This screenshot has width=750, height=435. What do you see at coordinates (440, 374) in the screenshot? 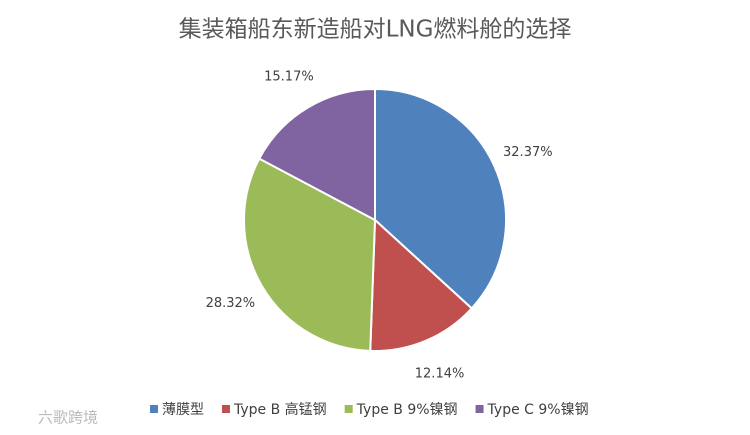
I see `data-label: 12.14%` at bounding box center [440, 374].